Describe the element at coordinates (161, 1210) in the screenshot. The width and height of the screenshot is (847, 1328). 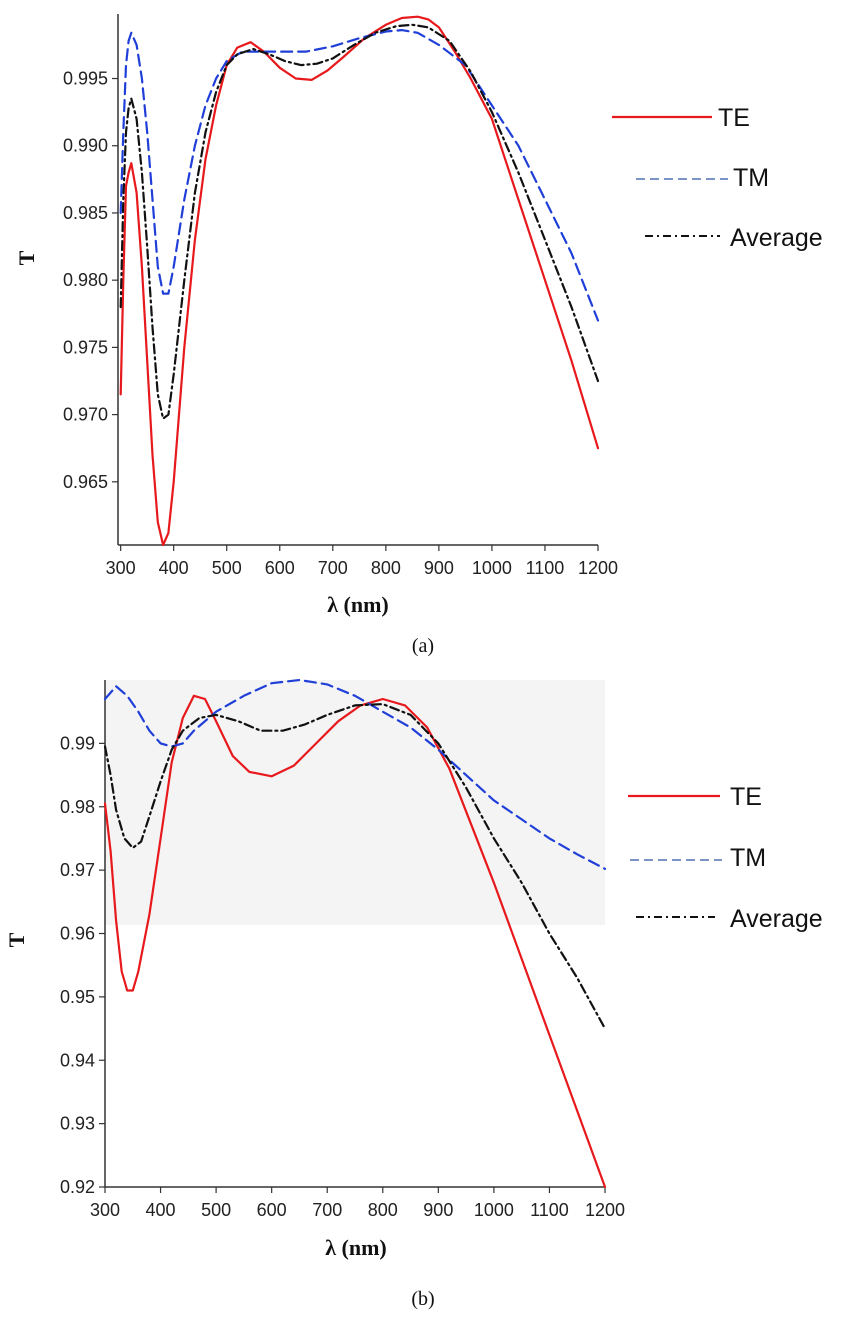
I see `panel-b-x-tick-label-400: 400` at that location.